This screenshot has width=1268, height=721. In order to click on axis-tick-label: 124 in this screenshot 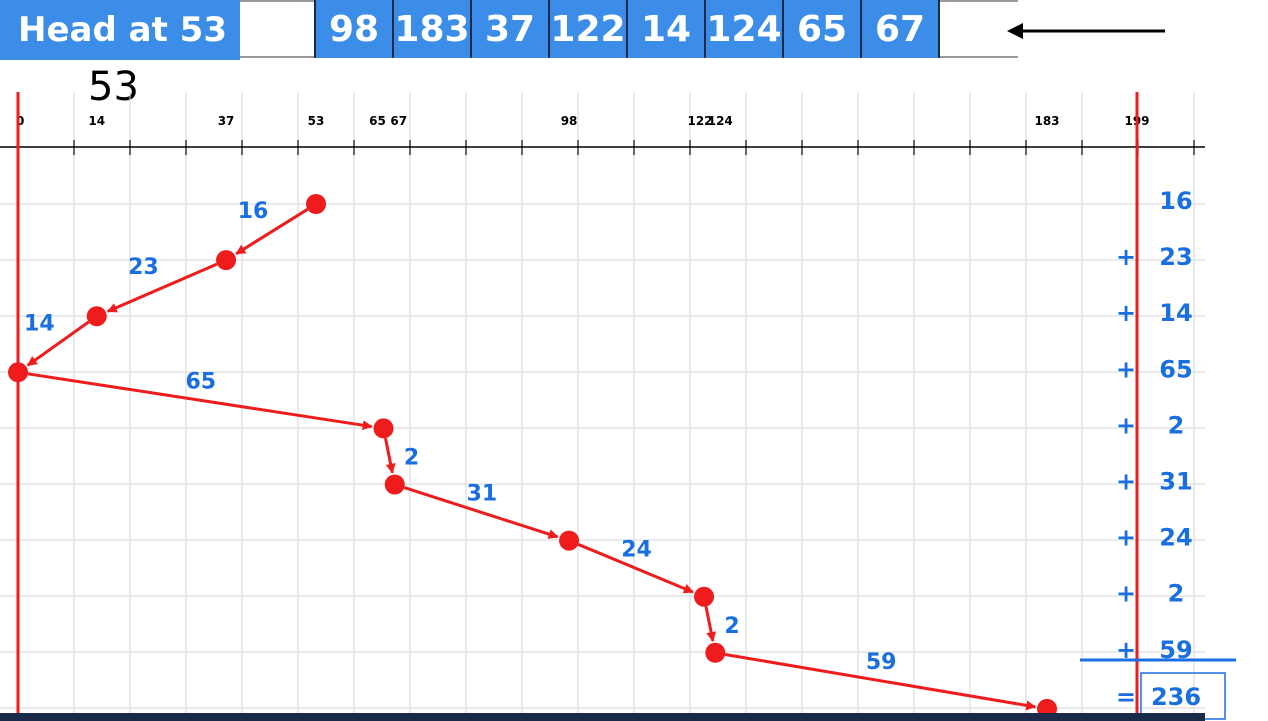, I will do `click(720, 121)`.